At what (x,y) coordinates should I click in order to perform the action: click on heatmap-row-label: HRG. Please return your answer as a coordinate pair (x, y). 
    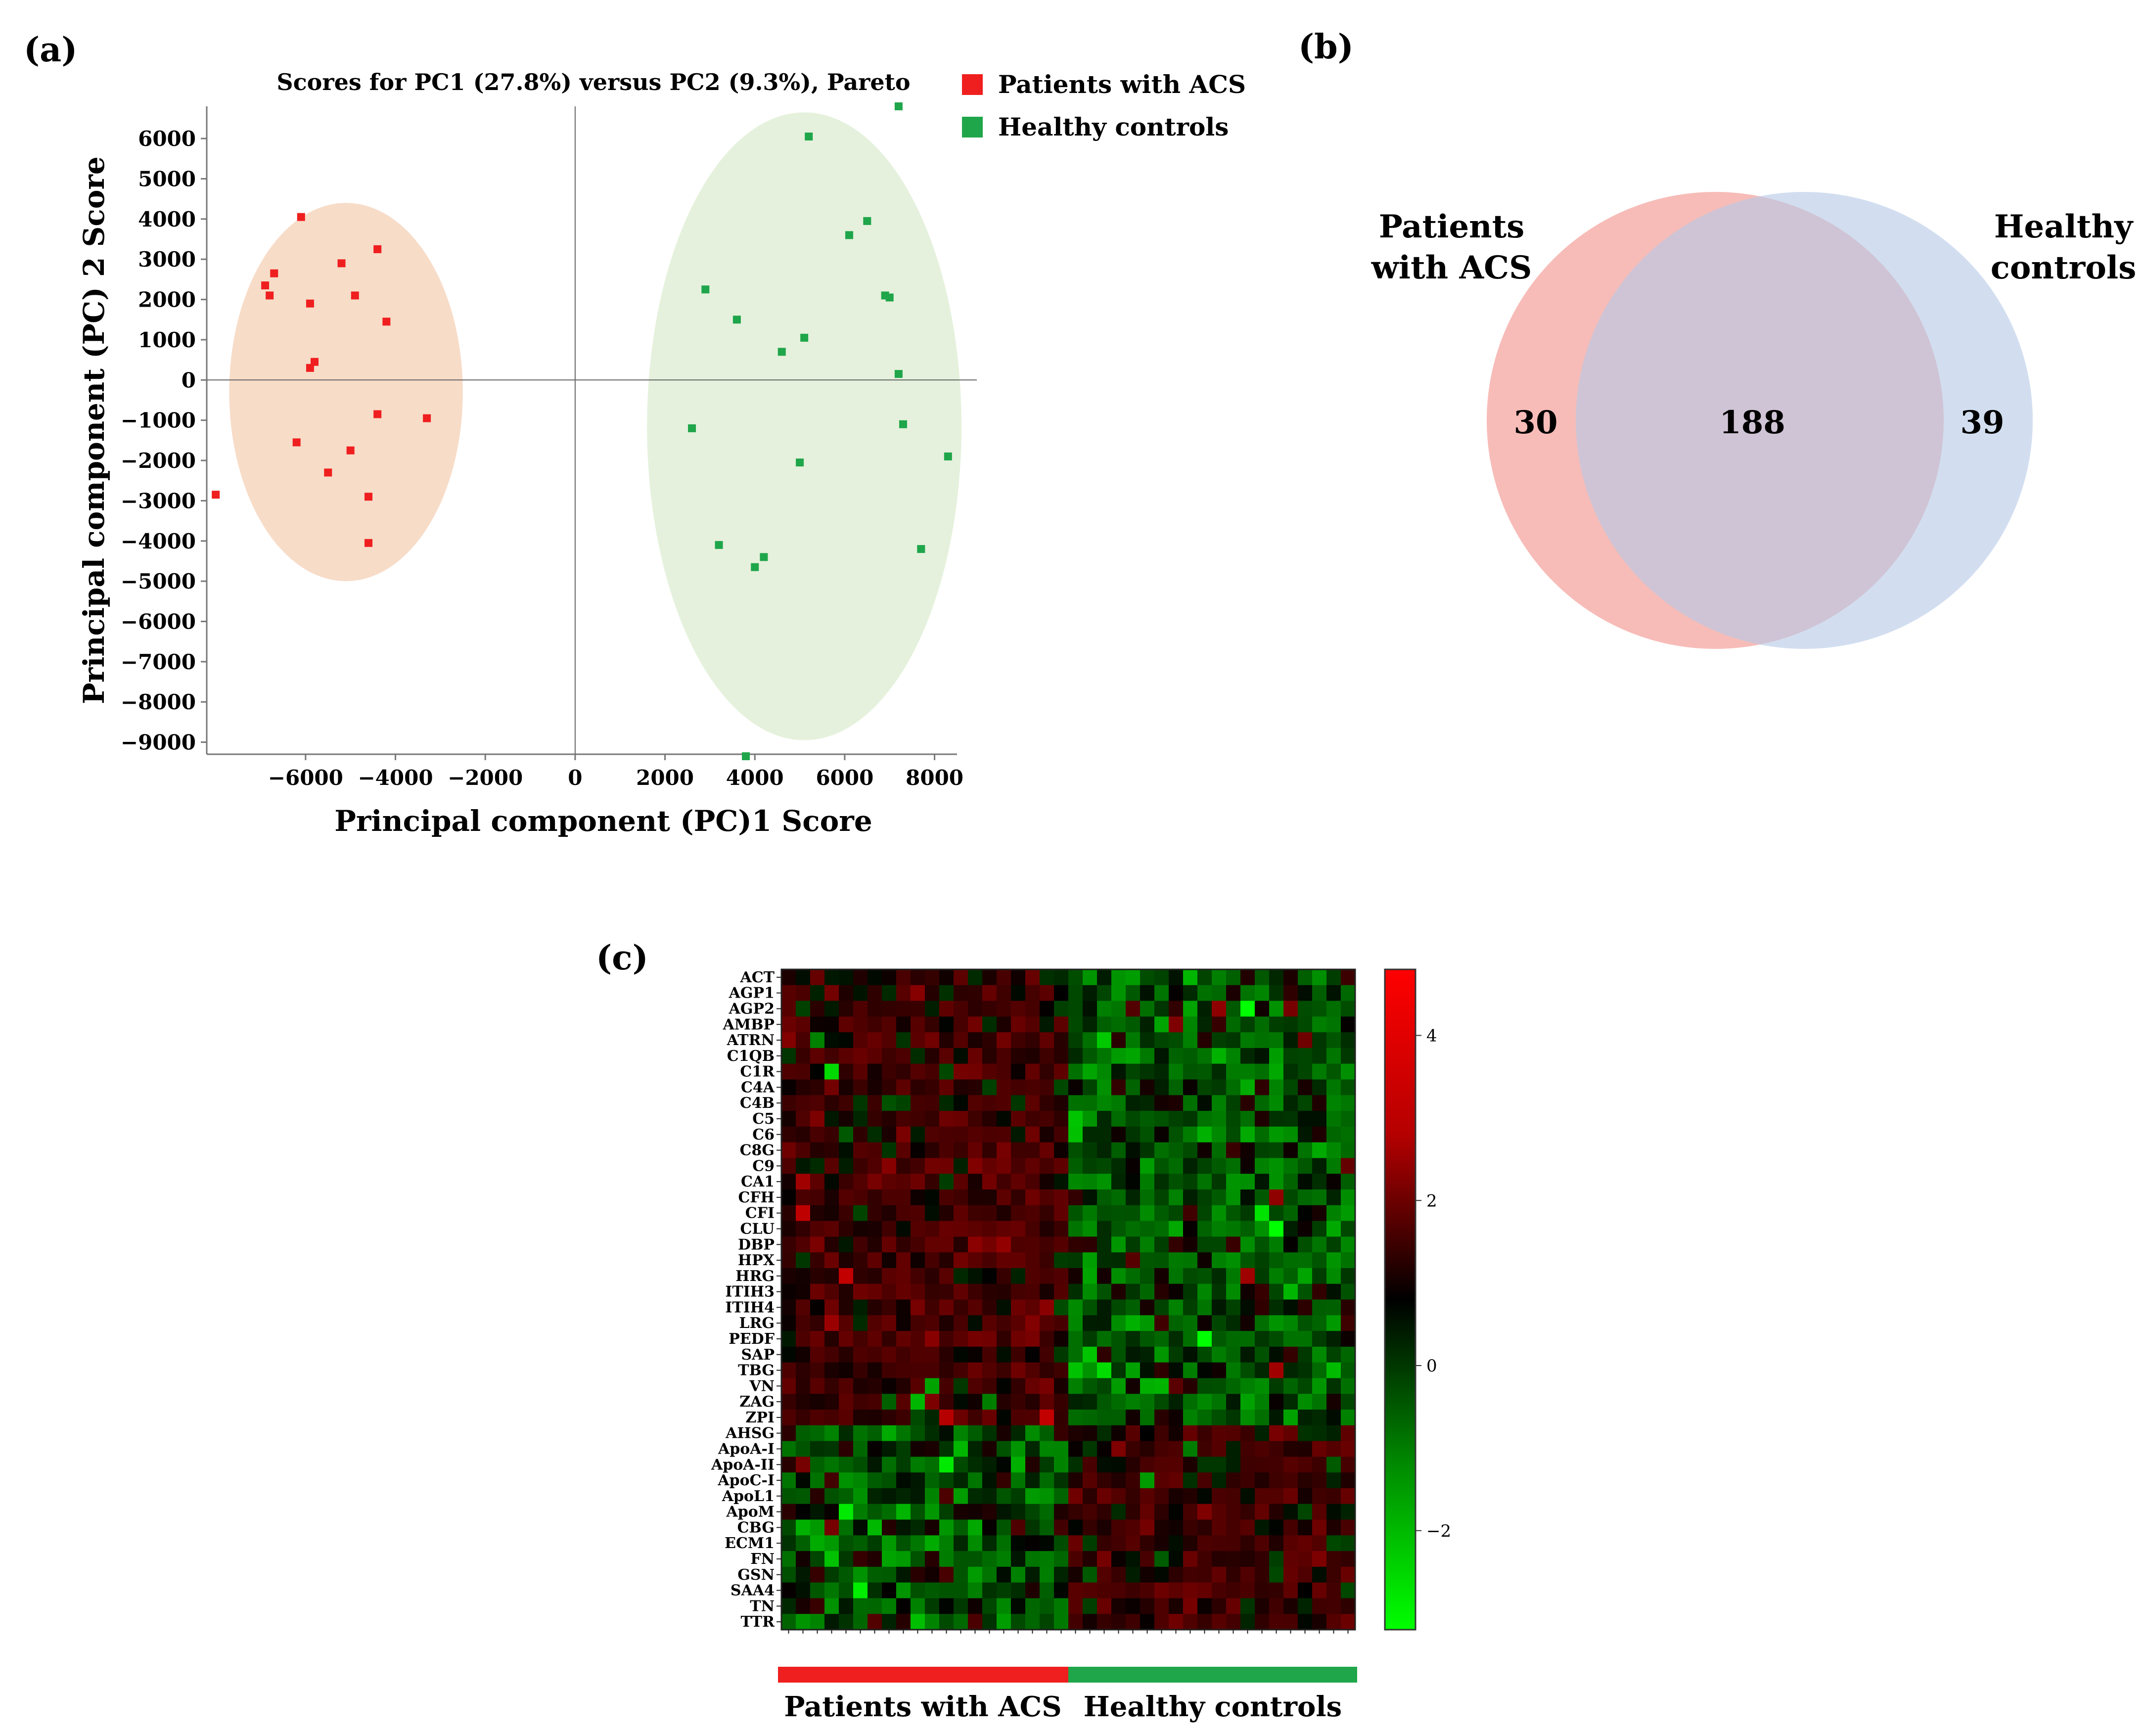
    Looking at the image, I should click on (755, 1276).